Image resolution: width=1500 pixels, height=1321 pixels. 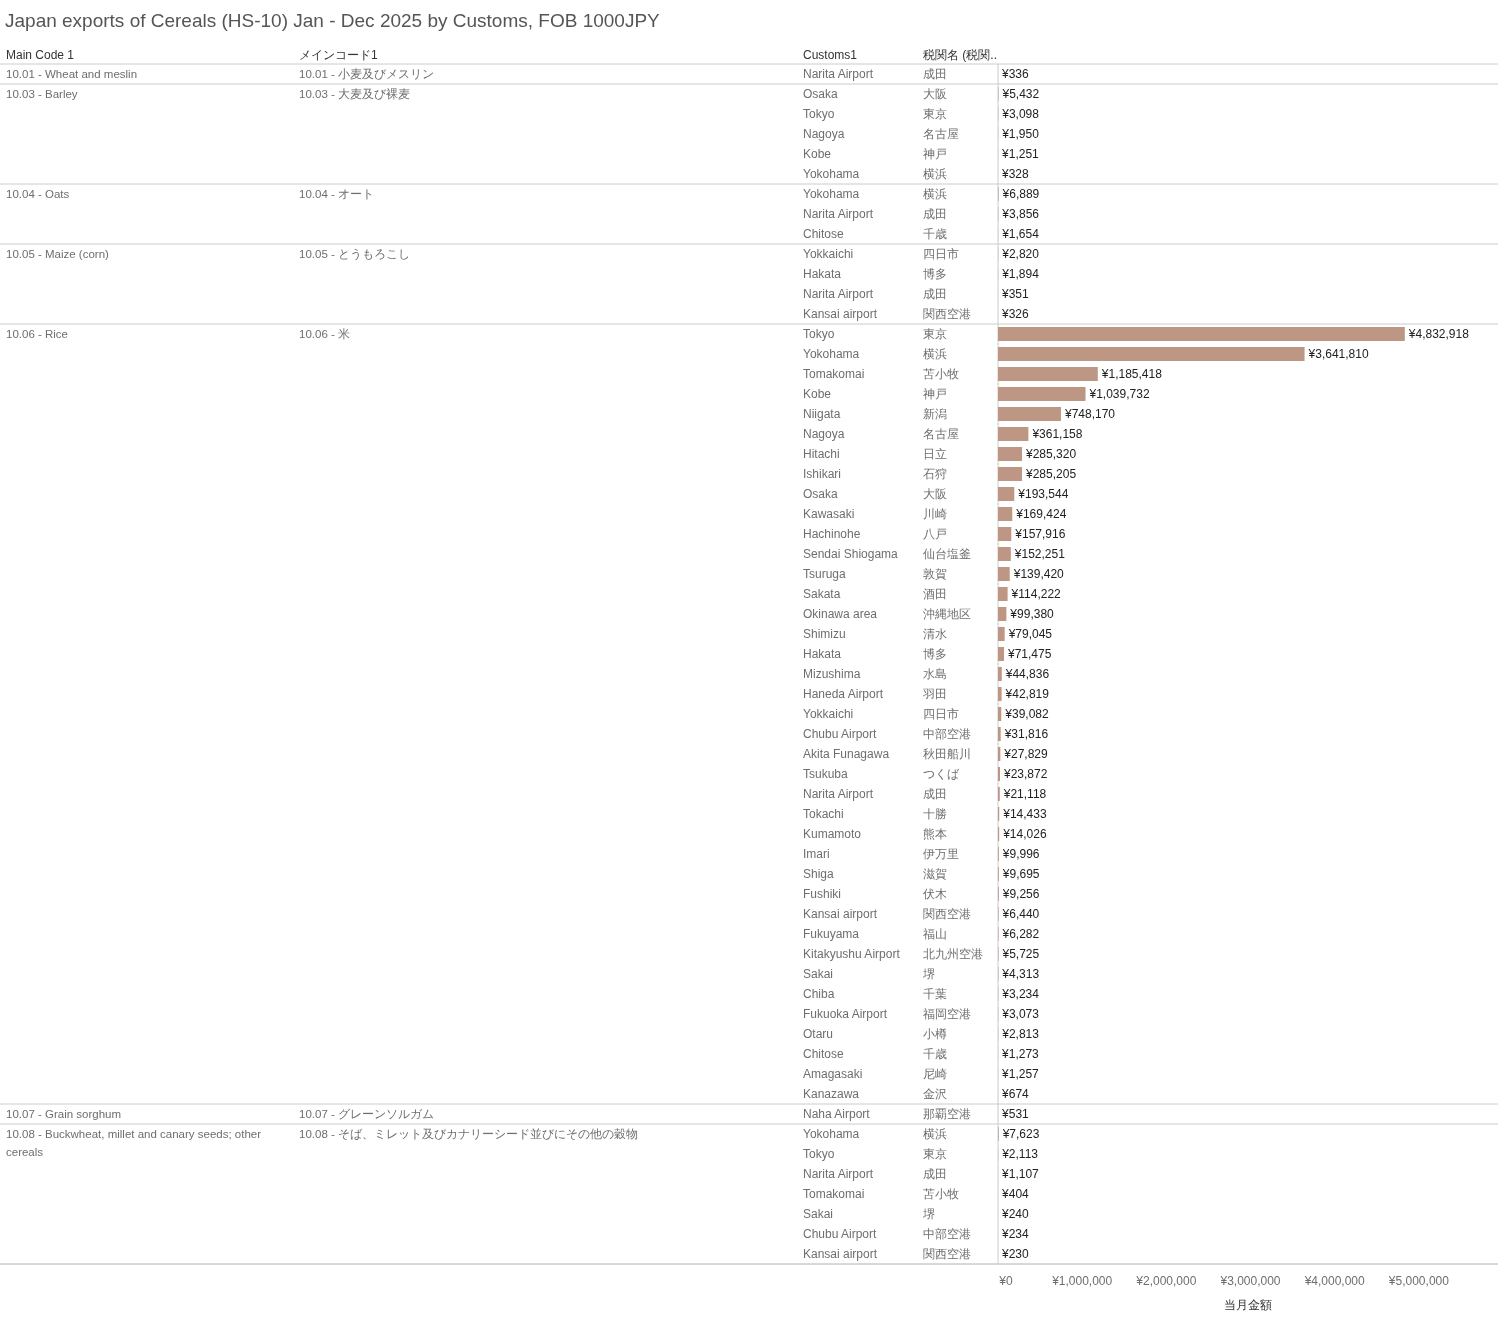 I want to click on y-tick-label: Chitose, so click(x=824, y=1054).